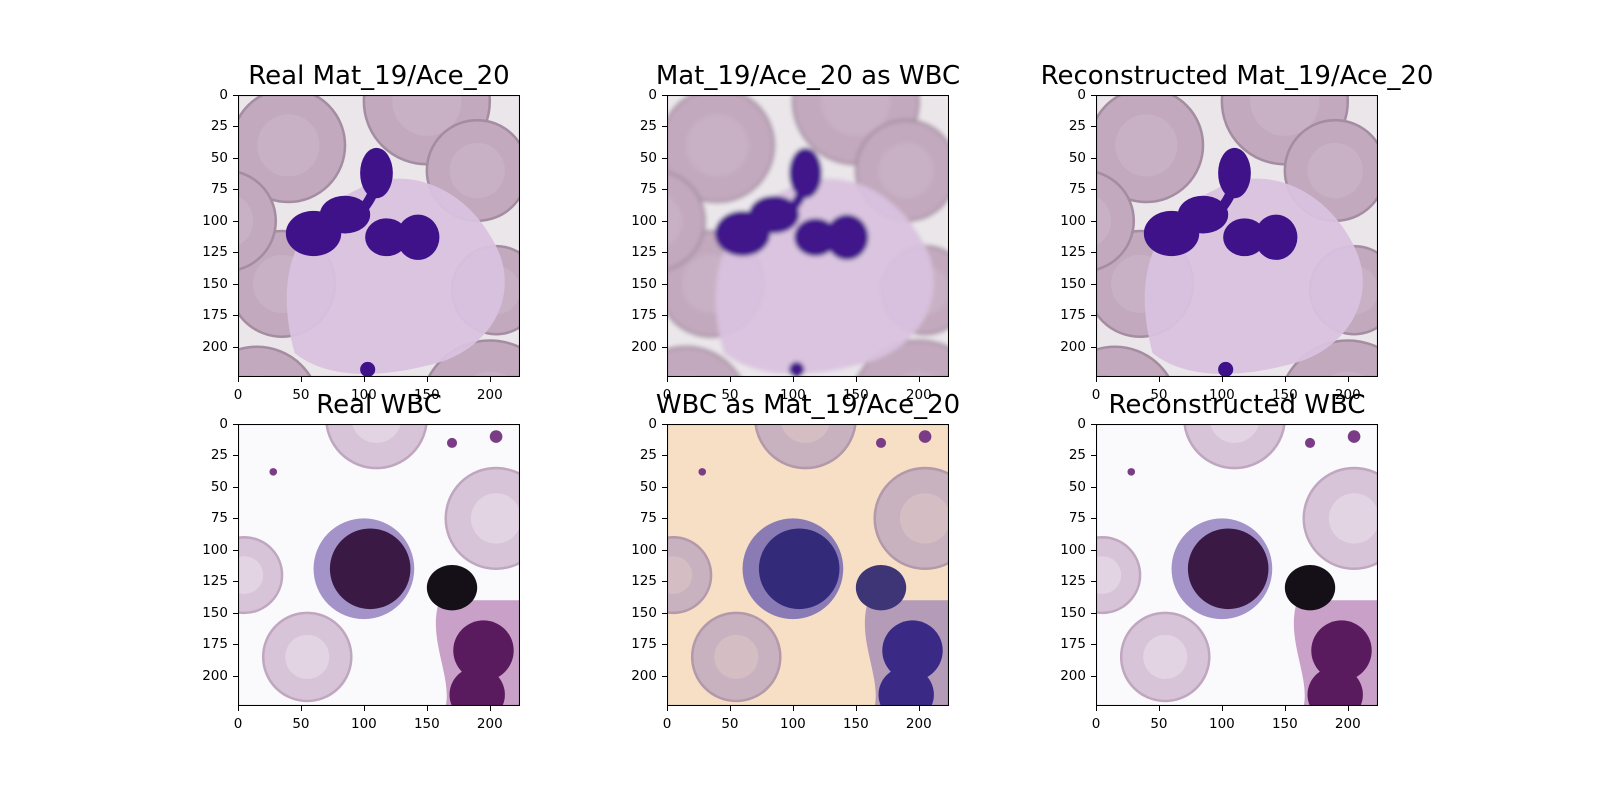 The image size is (1600, 800). I want to click on subplot-title: WBC as Mat_19/Ace_20, so click(808, 405).